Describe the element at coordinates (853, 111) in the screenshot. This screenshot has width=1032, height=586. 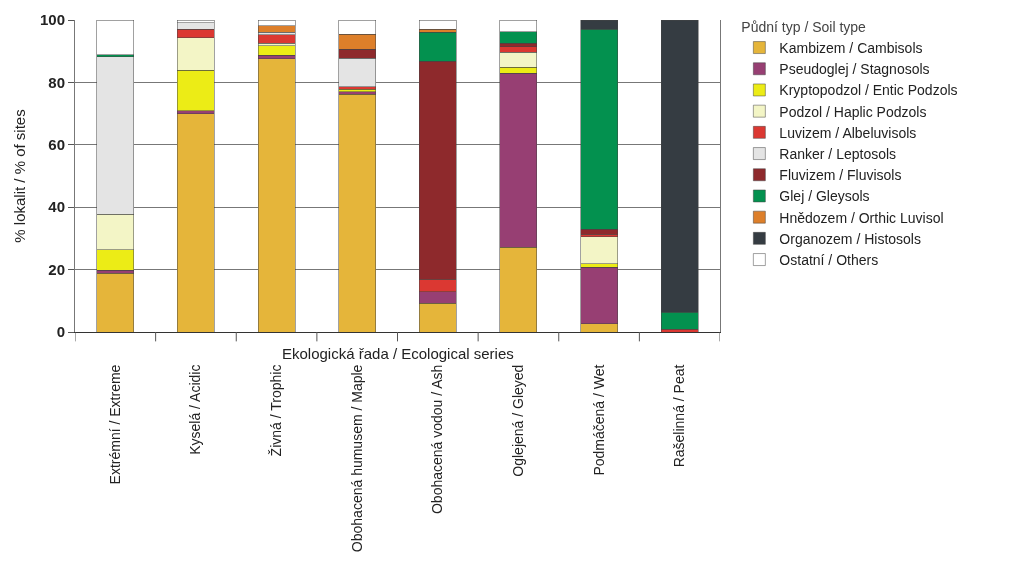
I see `legend-label: Podzol / Haplic Podzols` at that location.